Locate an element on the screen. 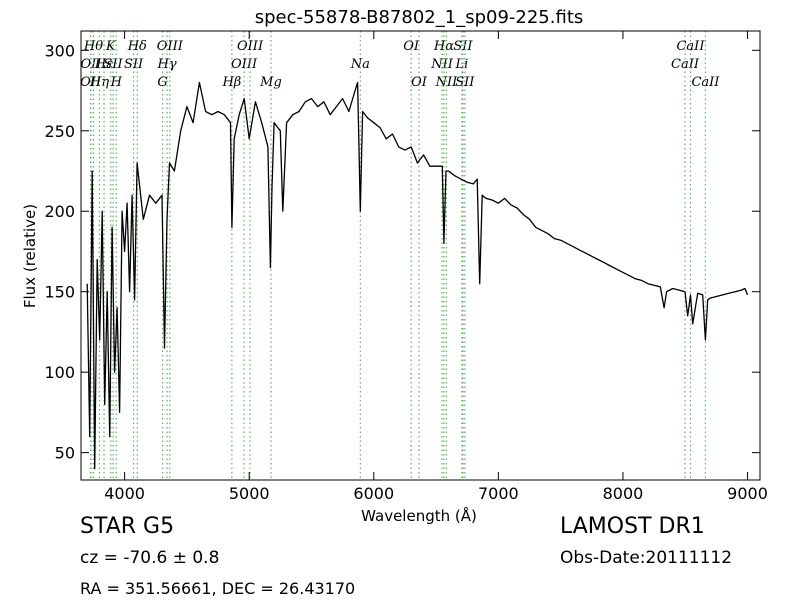  line-marker-label-10: G is located at coordinates (162, 82).